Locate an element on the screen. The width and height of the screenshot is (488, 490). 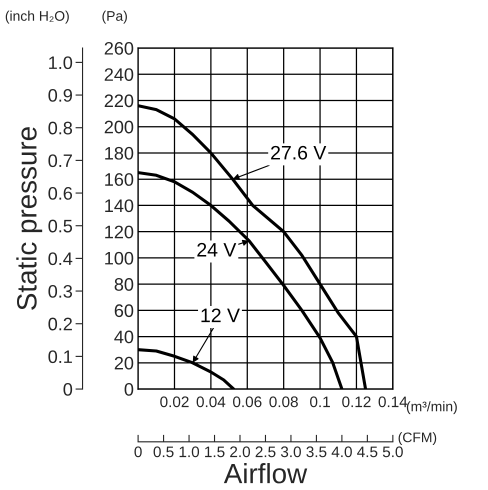
legend-label: 24 V is located at coordinates (216, 249).